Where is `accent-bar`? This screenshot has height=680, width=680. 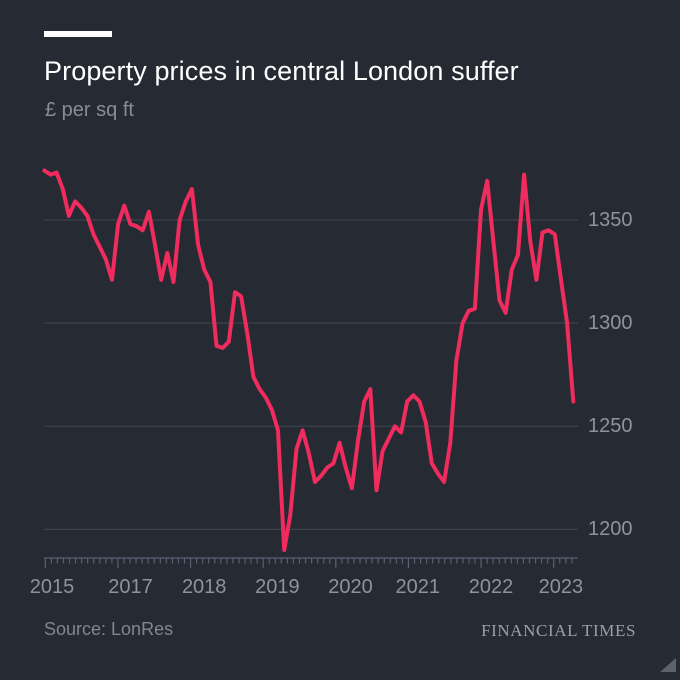
accent-bar is located at coordinates (78, 34).